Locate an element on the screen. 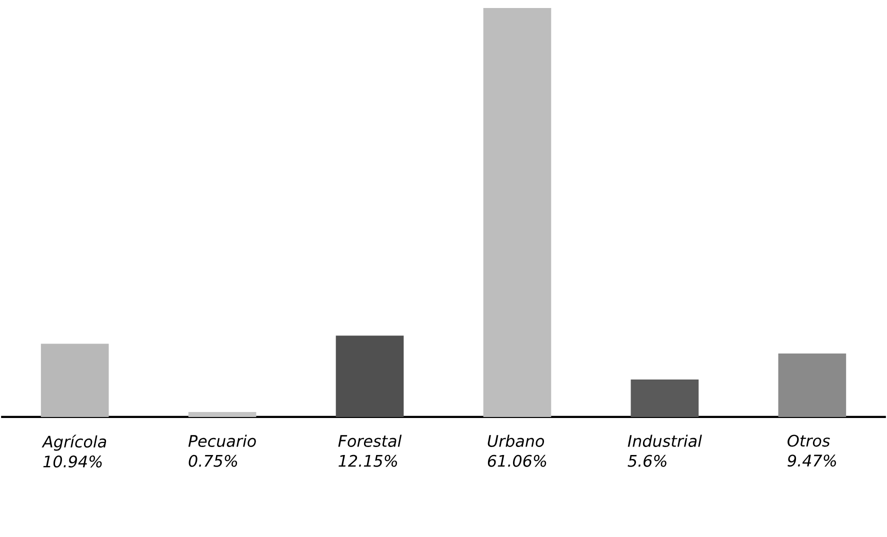 Image resolution: width=887 pixels, height=537 pixels. data-label: 12.15% is located at coordinates (367, 461).